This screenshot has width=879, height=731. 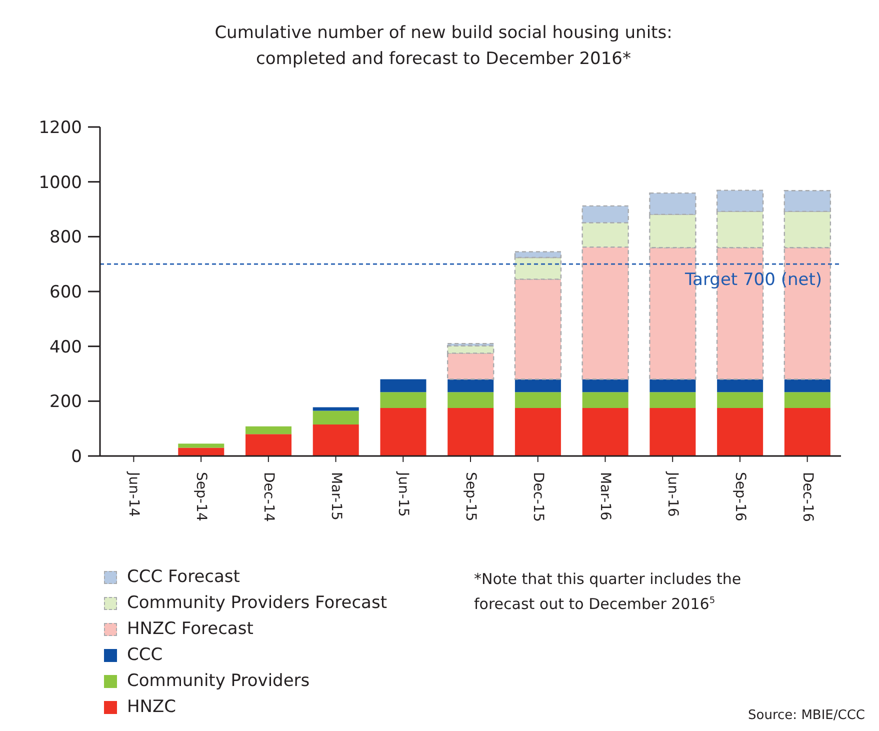 I want to click on chart-title: Cumulative number of new build social housing units: completed and forecast to December 2016*, so click(x=444, y=46).